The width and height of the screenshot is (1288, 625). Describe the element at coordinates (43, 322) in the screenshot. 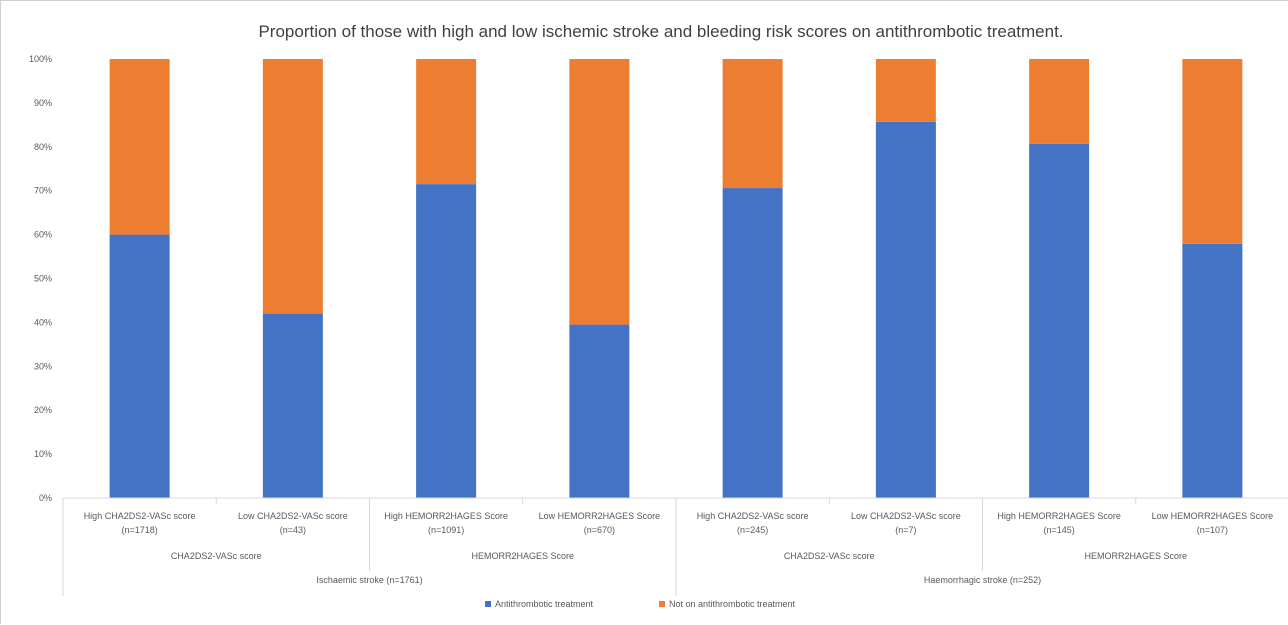

I see `y-tick-label: 40%` at that location.